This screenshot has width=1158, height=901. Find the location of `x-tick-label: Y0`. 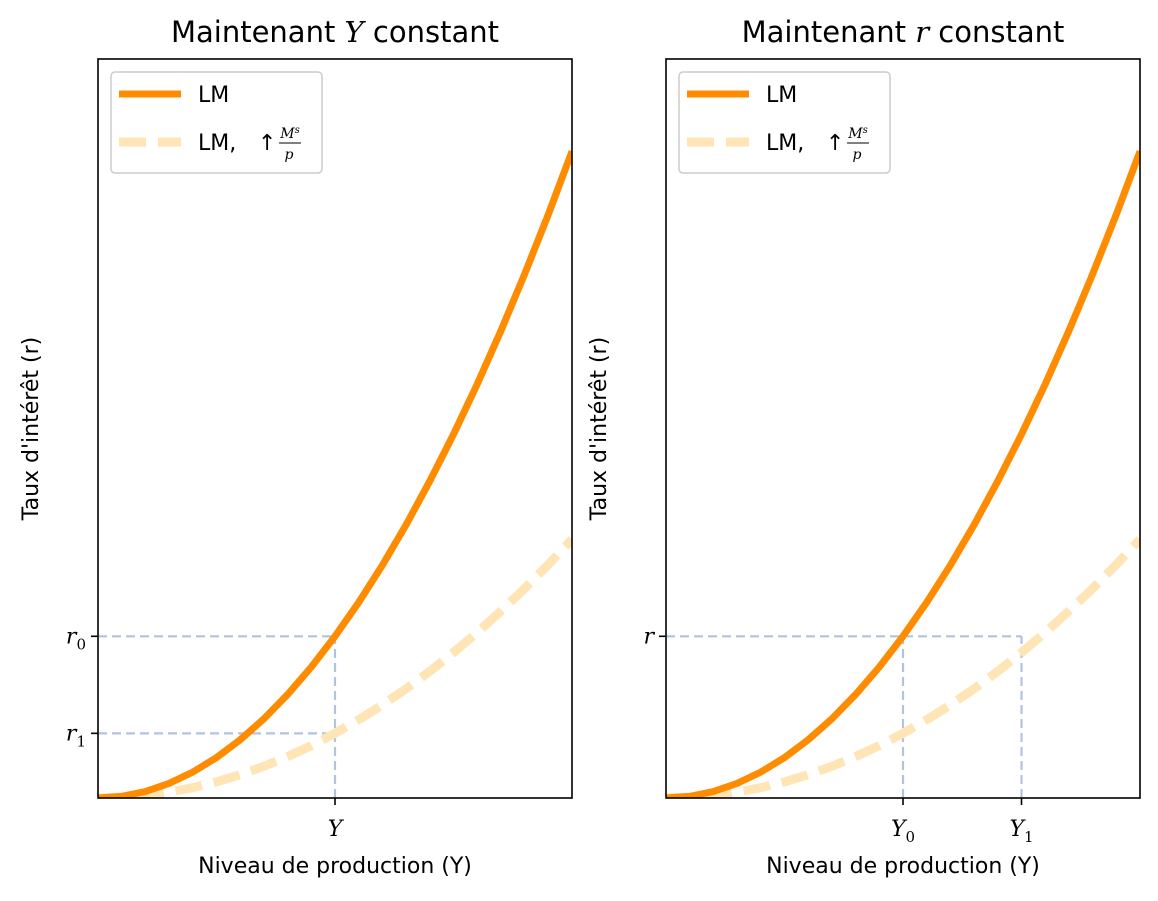

x-tick-label: Y0 is located at coordinates (903, 831).